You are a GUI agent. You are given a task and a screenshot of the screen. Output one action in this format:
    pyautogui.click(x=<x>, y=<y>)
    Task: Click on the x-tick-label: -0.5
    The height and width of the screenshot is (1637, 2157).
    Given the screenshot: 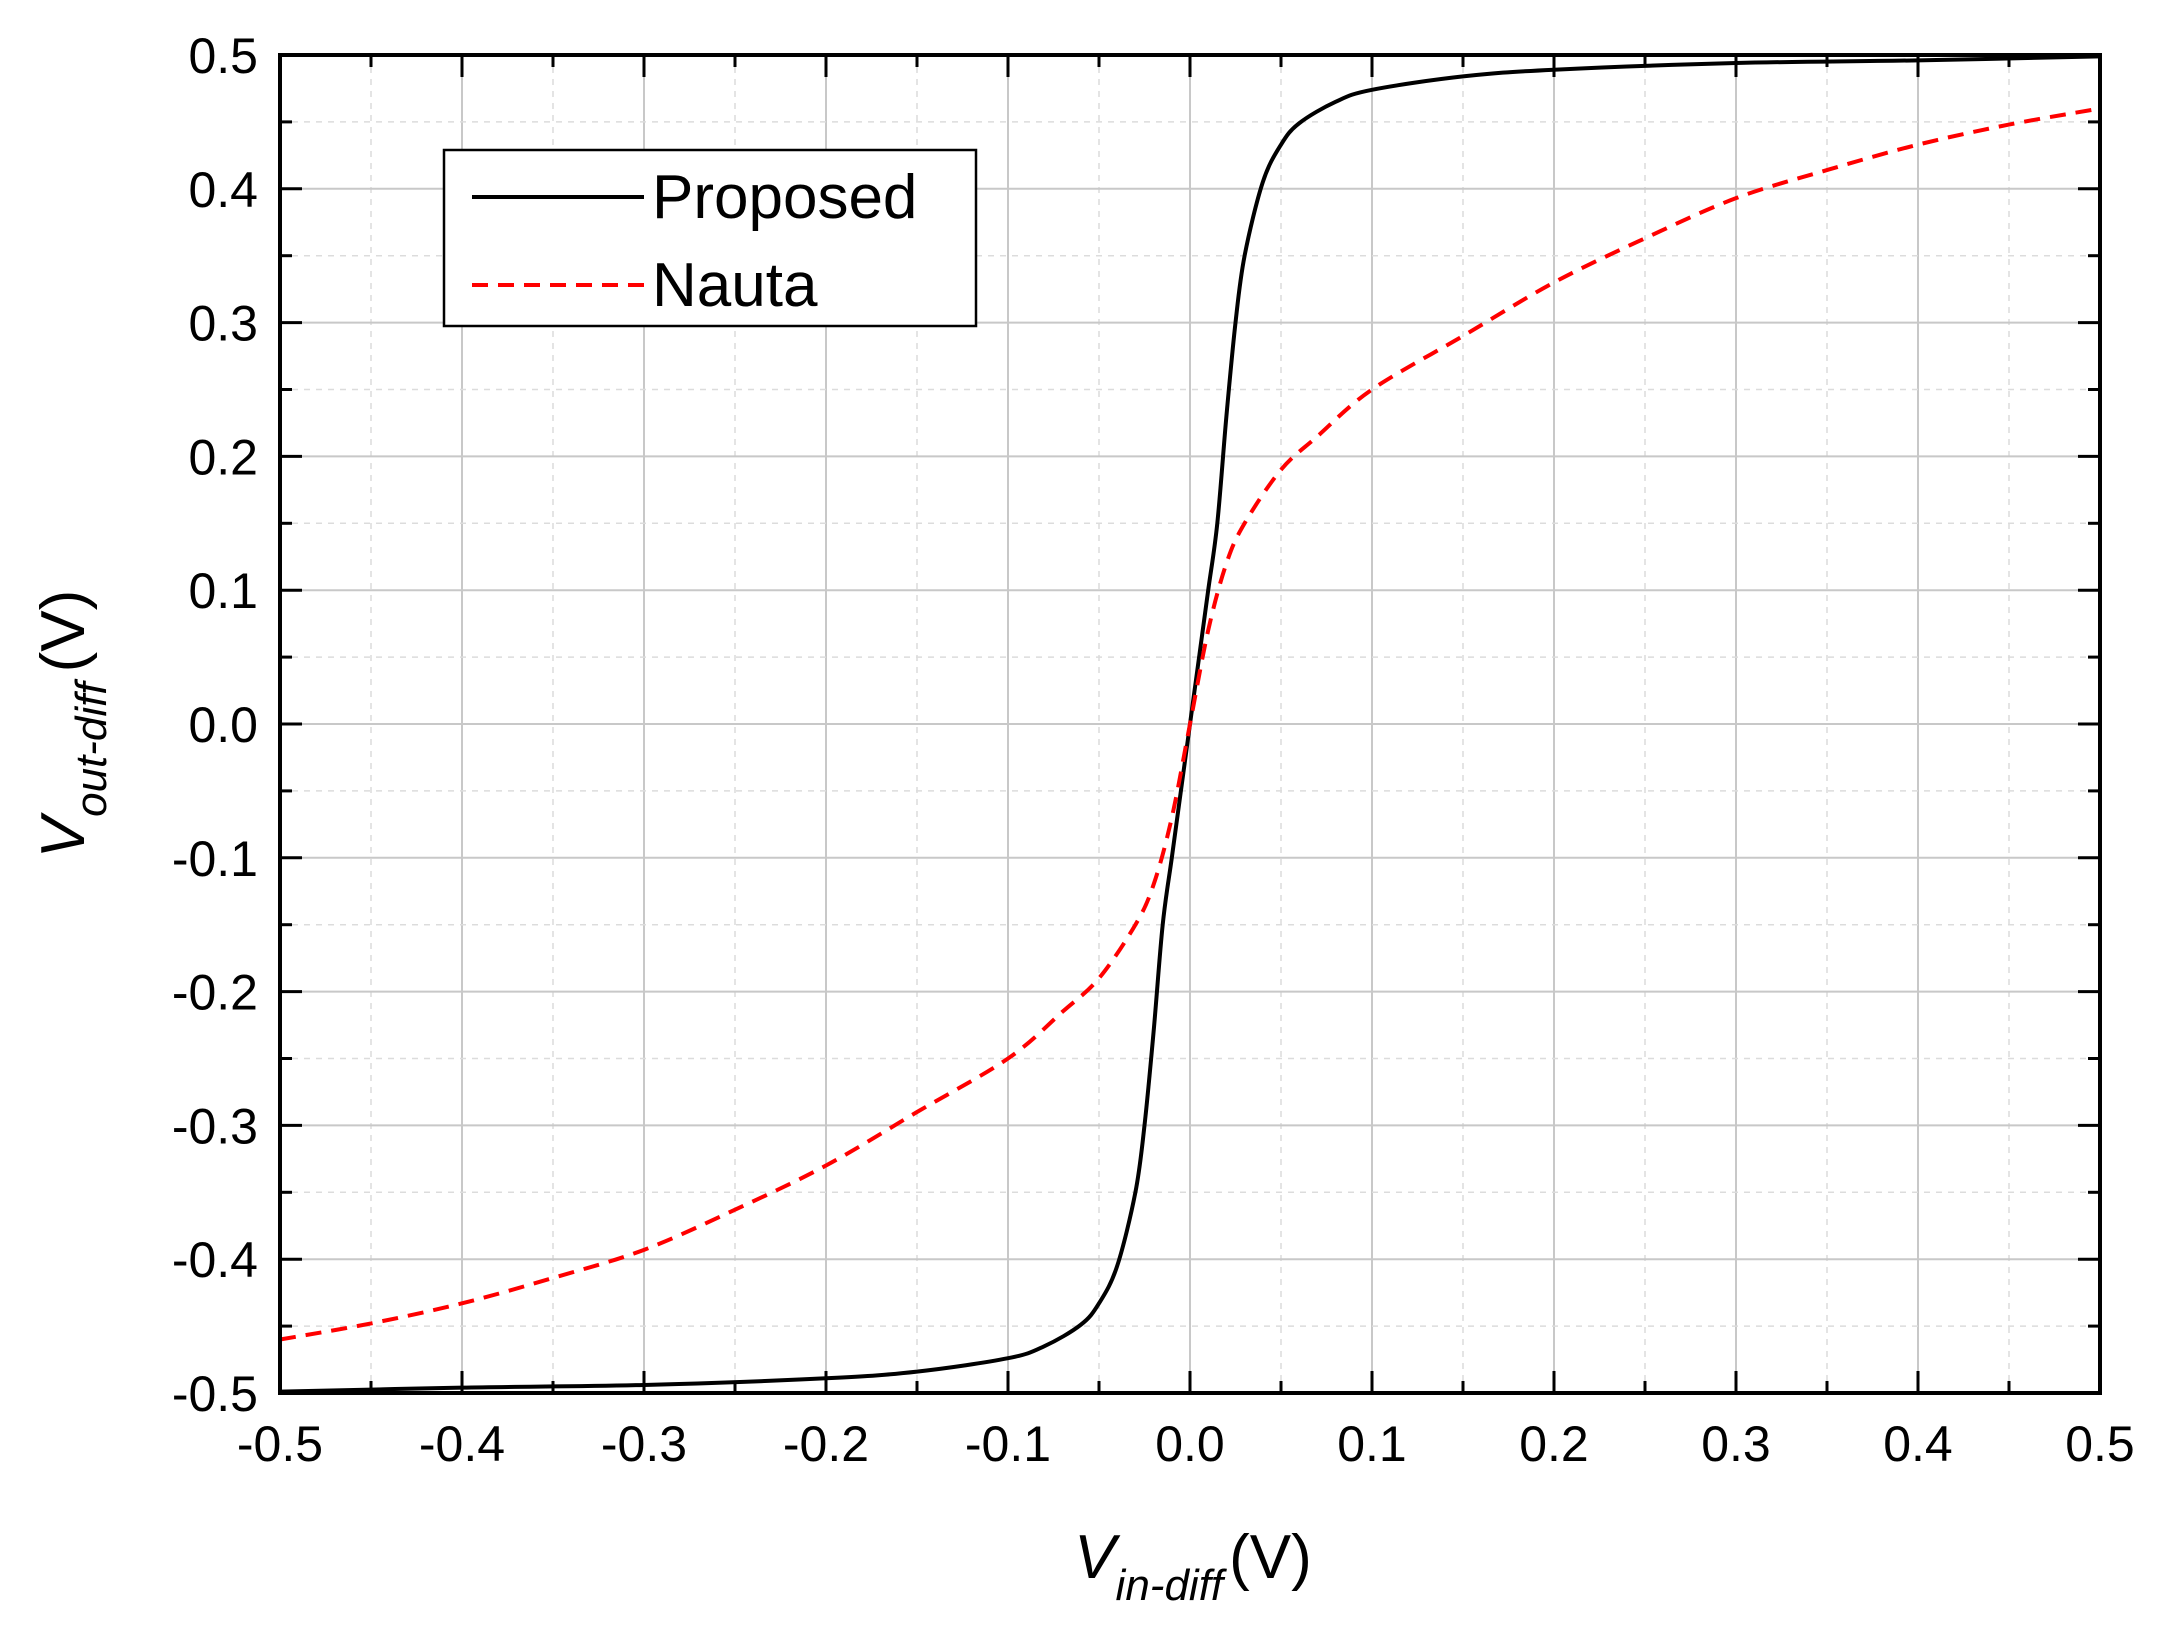 What is the action you would take?
    pyautogui.click(x=280, y=1444)
    